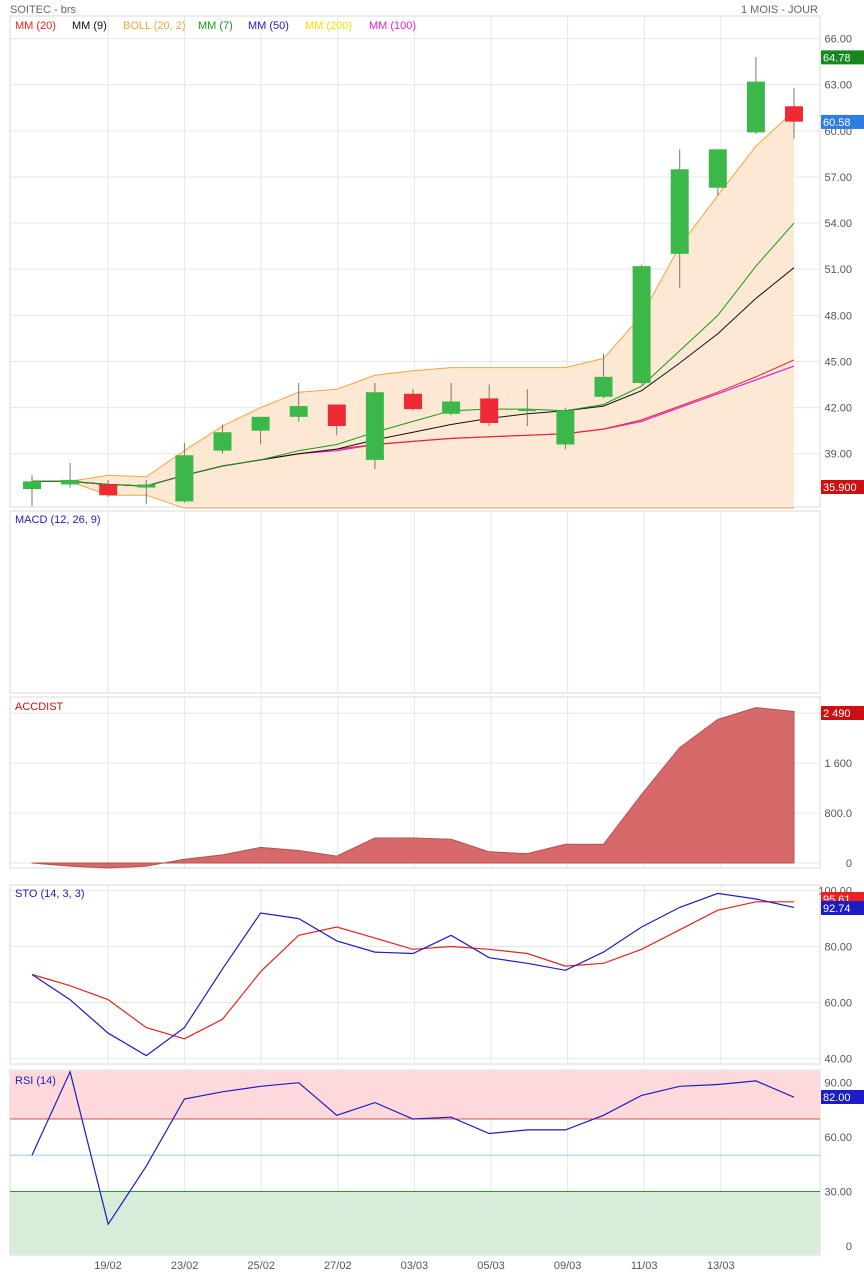 The width and height of the screenshot is (864, 1275). Describe the element at coordinates (644, 1266) in the screenshot. I see `x-tick-label: 11/03` at that location.